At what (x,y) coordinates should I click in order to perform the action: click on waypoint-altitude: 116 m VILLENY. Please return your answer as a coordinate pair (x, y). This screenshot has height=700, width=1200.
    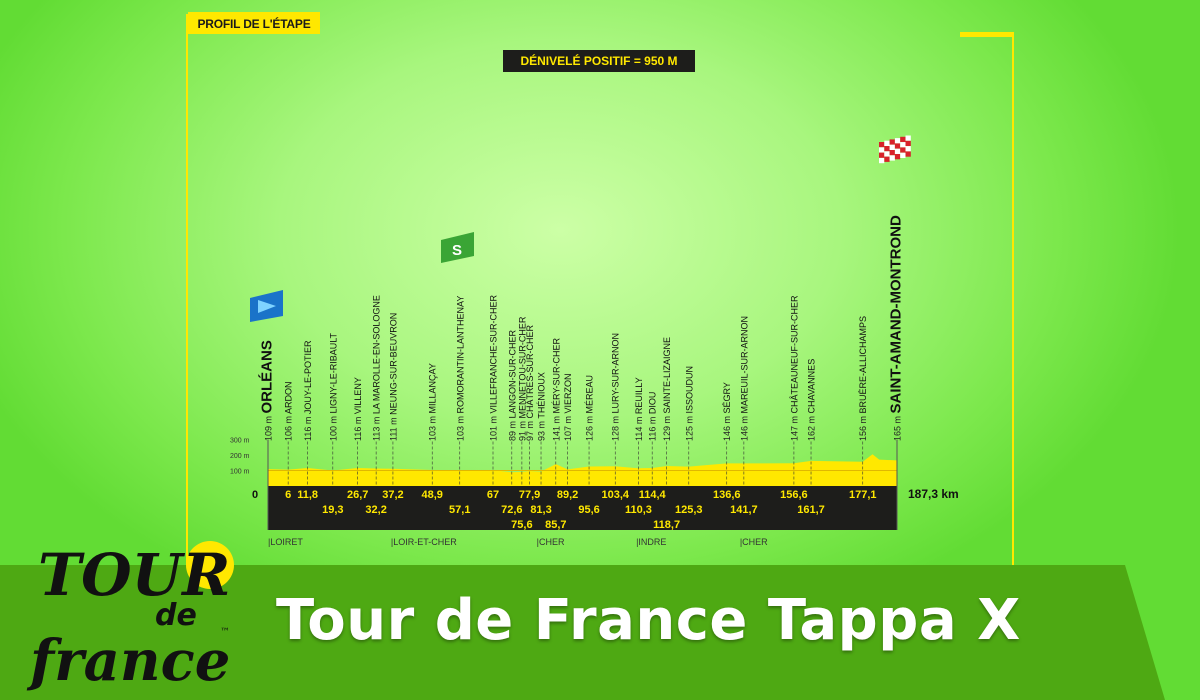
    Looking at the image, I should click on (358, 409).